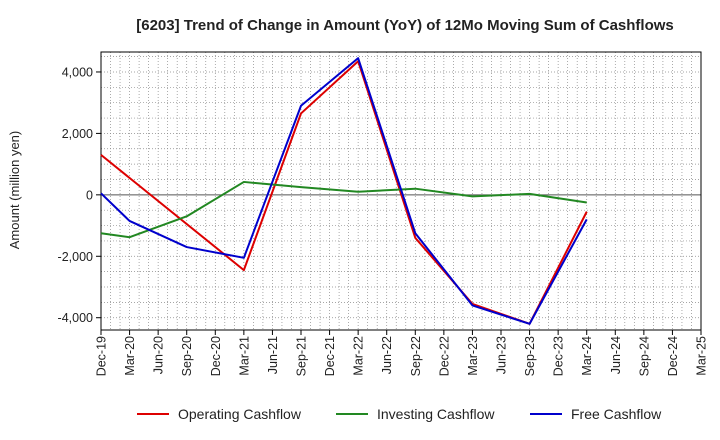  I want to click on legend-label: Operating Cashflow, so click(240, 414).